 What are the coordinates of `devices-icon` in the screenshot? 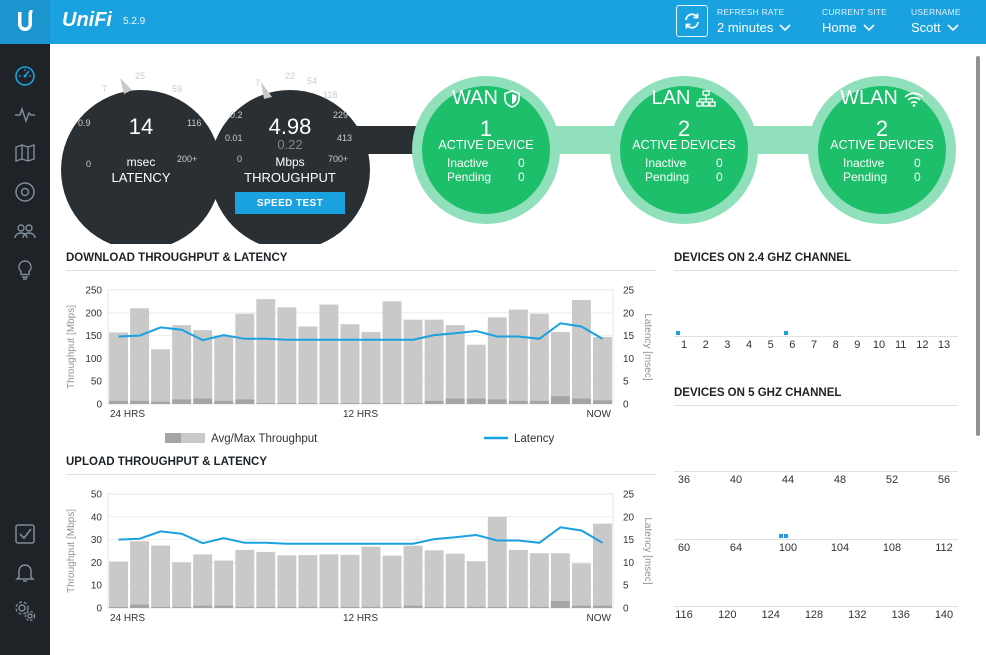 It's located at (25, 192).